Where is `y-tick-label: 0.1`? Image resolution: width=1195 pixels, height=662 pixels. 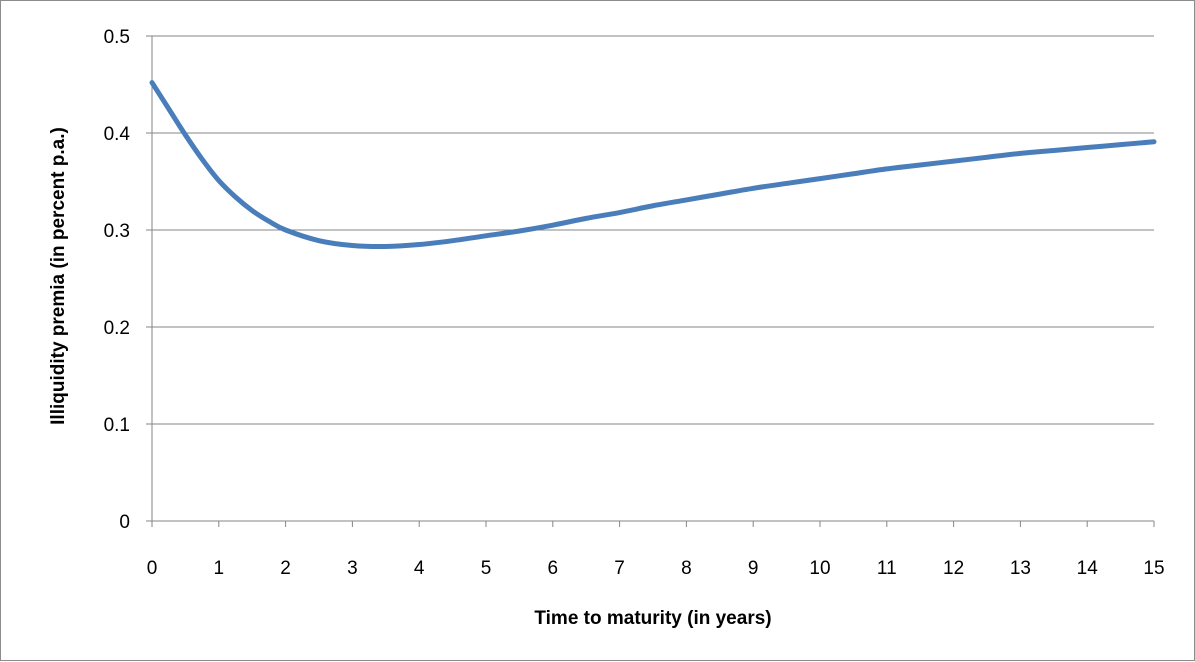
y-tick-label: 0.1 is located at coordinates (117, 425).